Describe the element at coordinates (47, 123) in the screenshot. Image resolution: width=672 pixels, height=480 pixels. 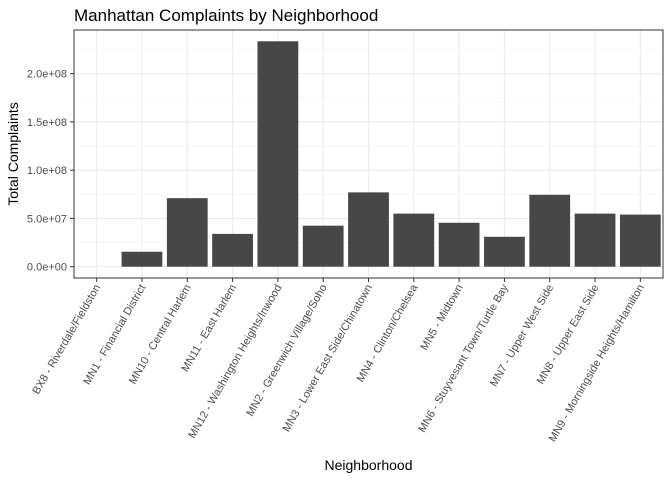
I see `y-tick-label: 1.5e+08` at that location.